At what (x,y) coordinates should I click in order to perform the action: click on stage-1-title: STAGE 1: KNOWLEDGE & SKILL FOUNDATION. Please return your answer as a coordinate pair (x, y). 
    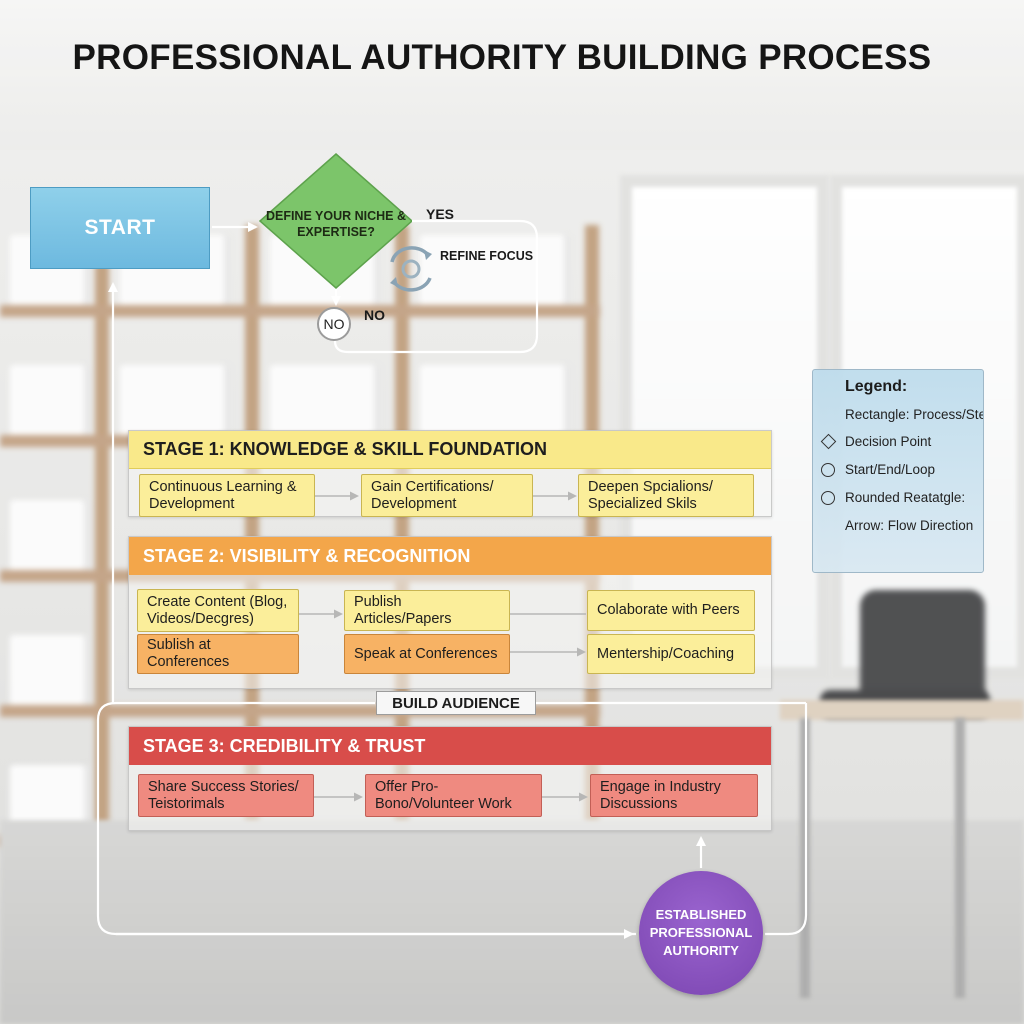
    Looking at the image, I should click on (450, 450).